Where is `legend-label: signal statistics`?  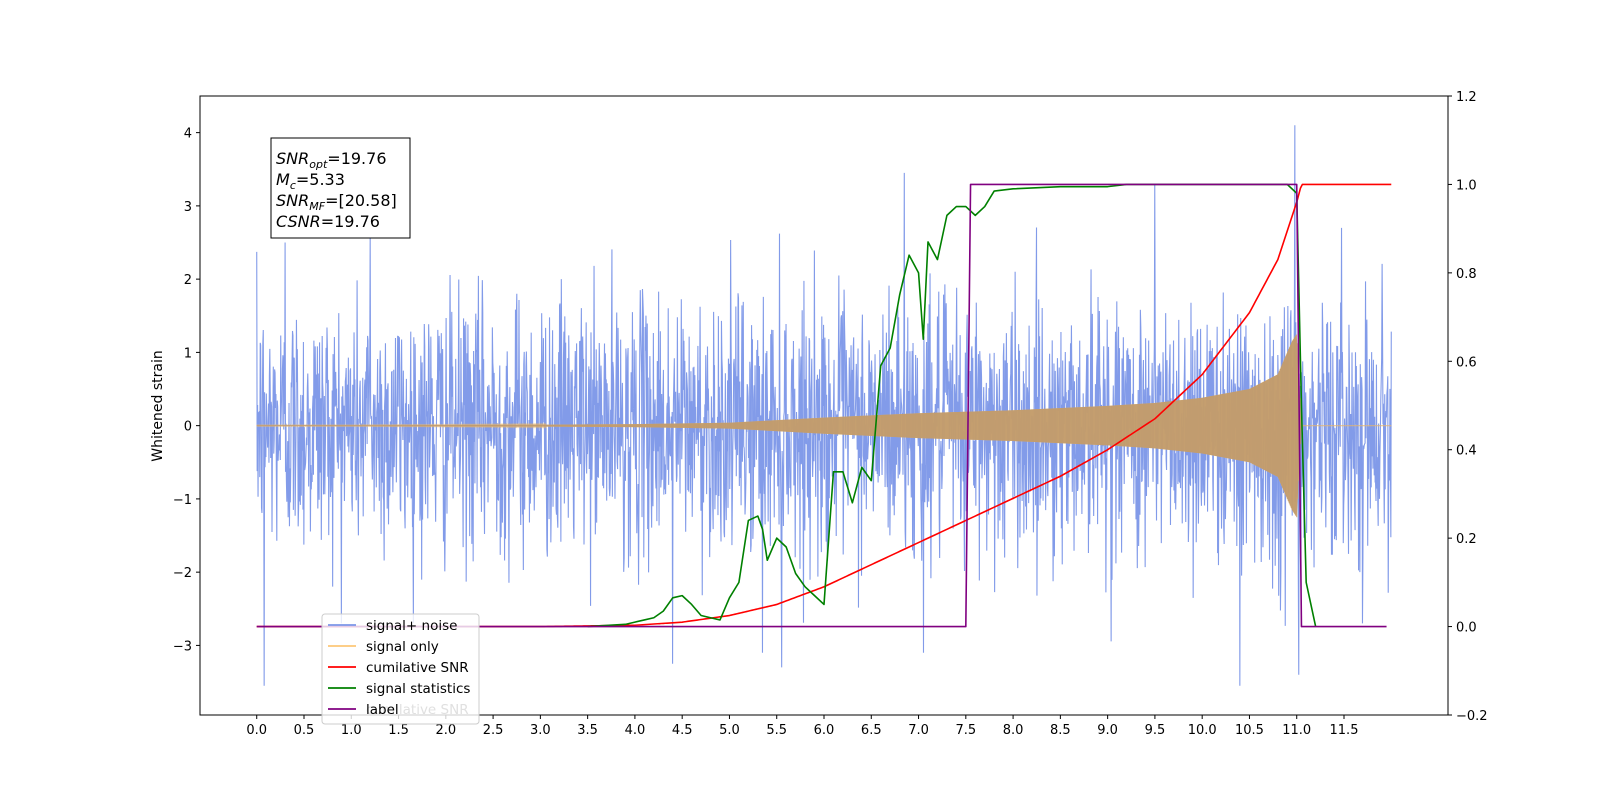 legend-label: signal statistics is located at coordinates (418, 689).